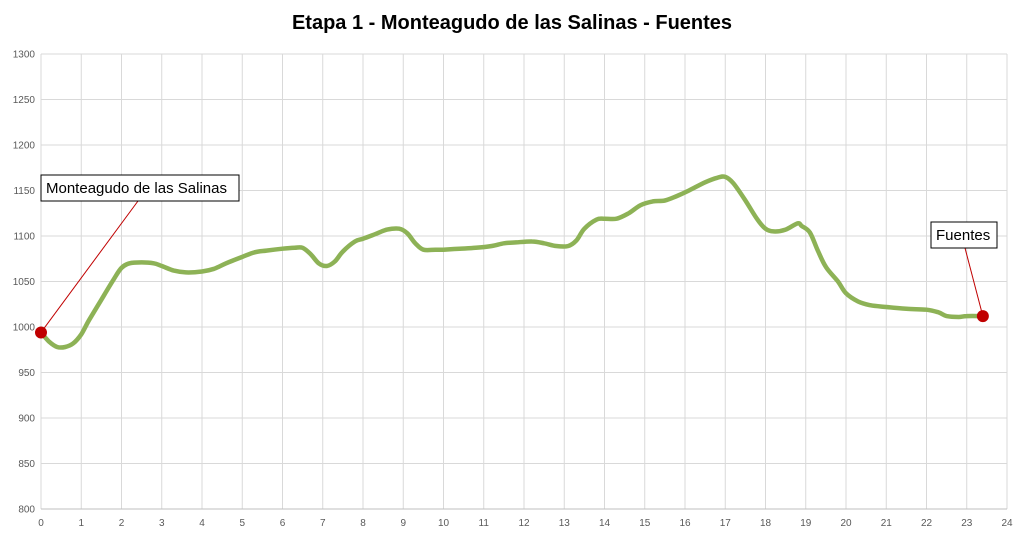  Describe the element at coordinates (24, 100) in the screenshot. I see `y-tick-label: 1250` at that location.